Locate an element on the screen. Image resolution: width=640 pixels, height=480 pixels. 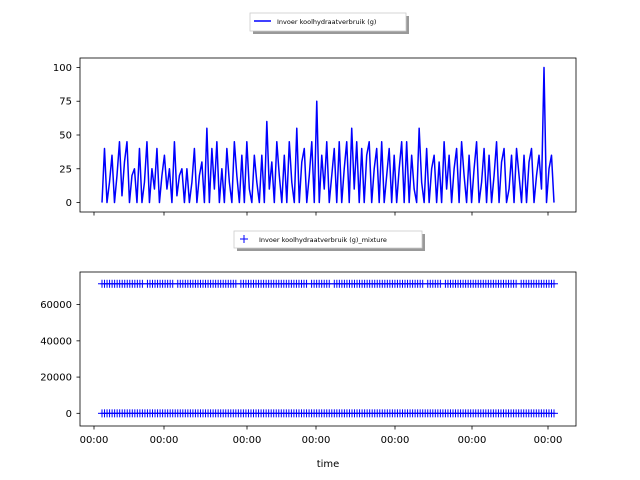
bottom-y-tick-label: 40000 is located at coordinates (56, 341).